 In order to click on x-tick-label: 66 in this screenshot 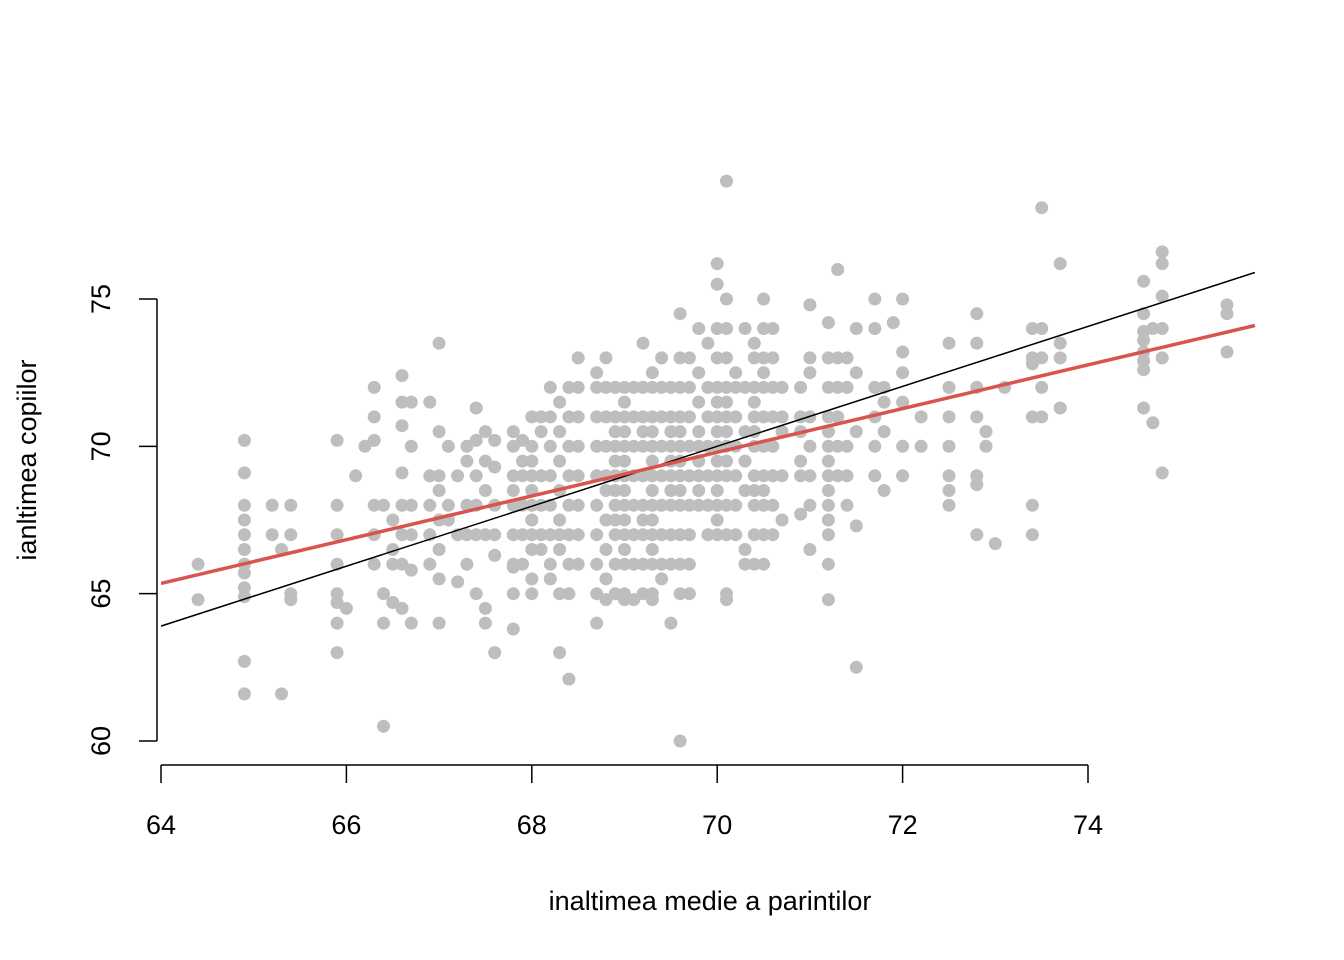, I will do `click(346, 825)`.